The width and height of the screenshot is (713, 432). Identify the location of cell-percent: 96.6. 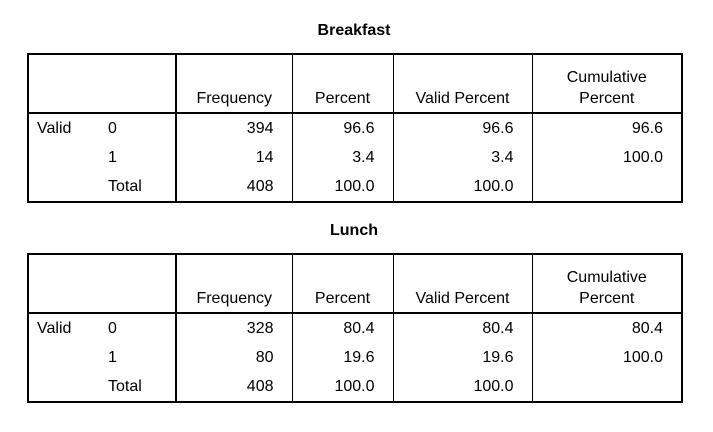
(342, 128).